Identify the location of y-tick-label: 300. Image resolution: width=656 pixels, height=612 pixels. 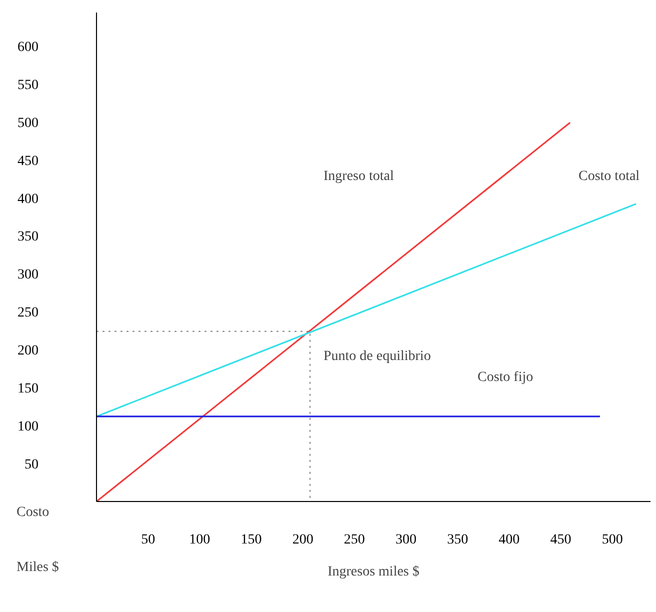
(28, 275).